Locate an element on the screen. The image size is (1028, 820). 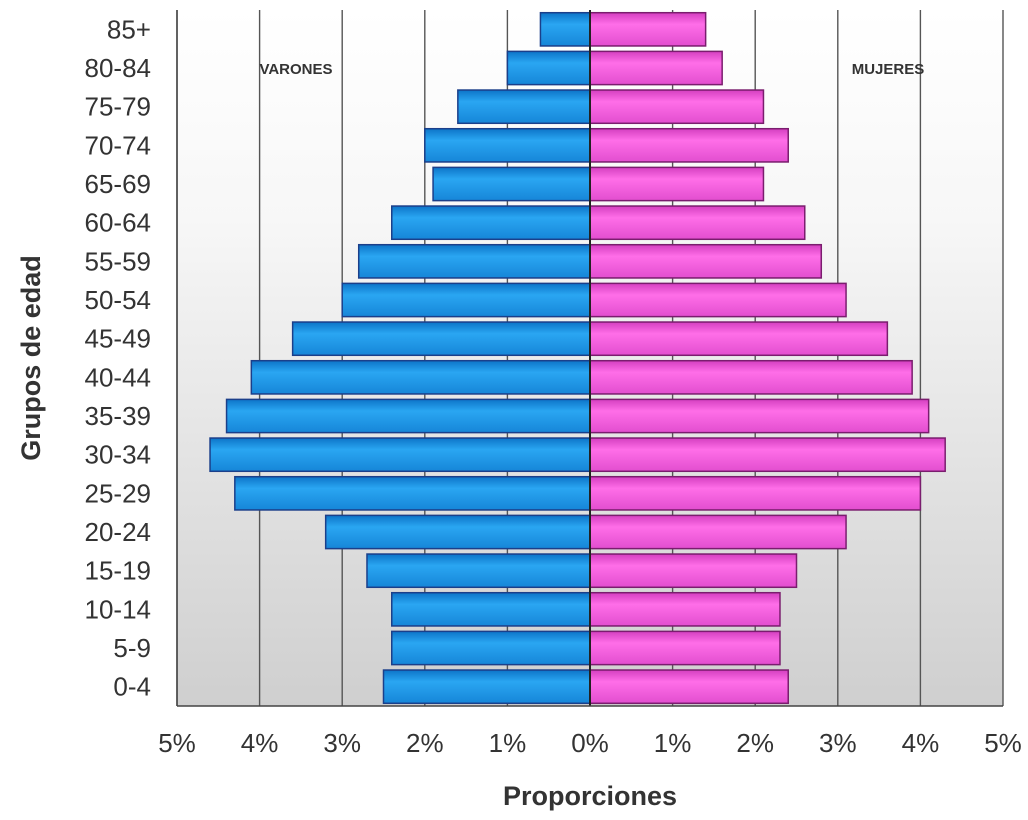
y-tick-label: 80-84 is located at coordinates (118, 68).